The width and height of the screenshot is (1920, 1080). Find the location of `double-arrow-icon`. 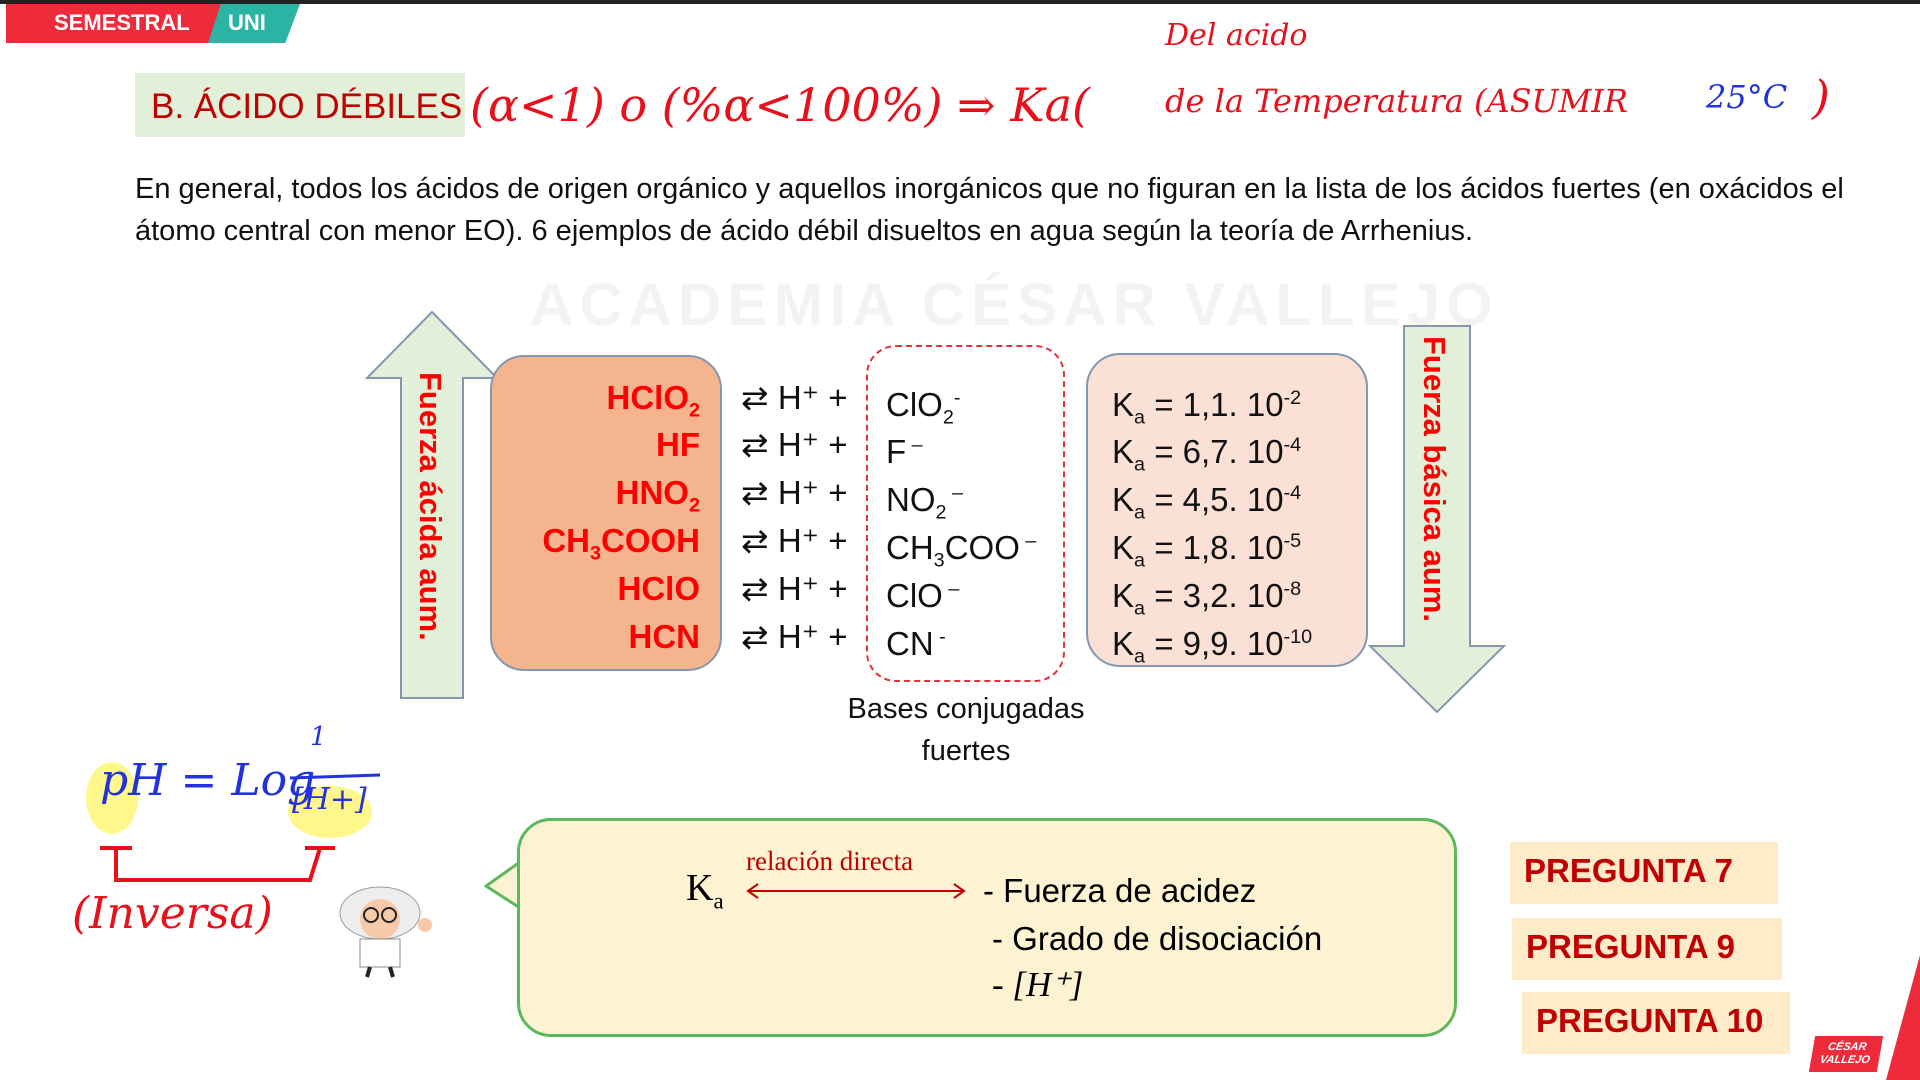

double-arrow-icon is located at coordinates (856, 891).